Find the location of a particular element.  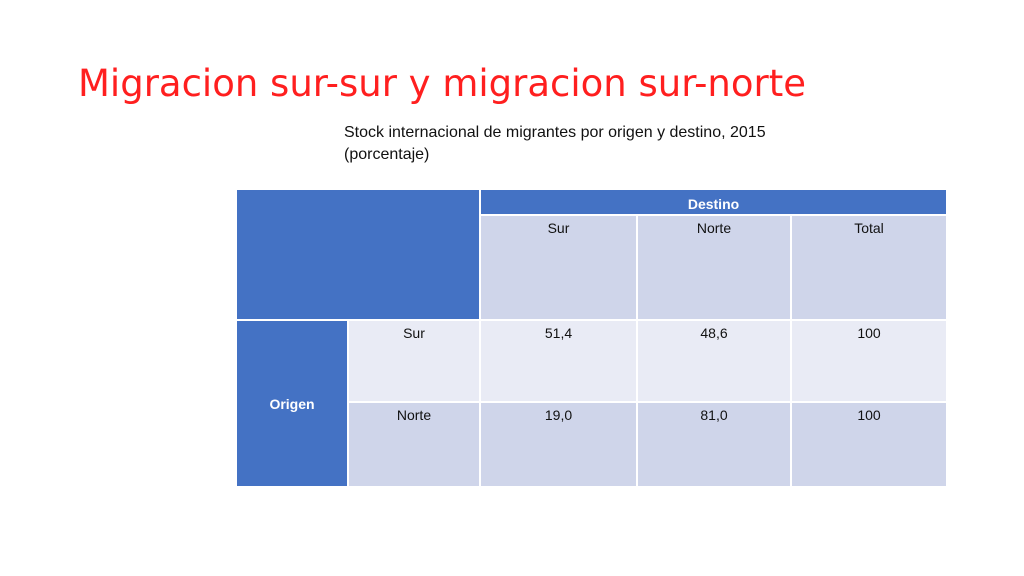

row-label-norte: Norte is located at coordinates (414, 444).